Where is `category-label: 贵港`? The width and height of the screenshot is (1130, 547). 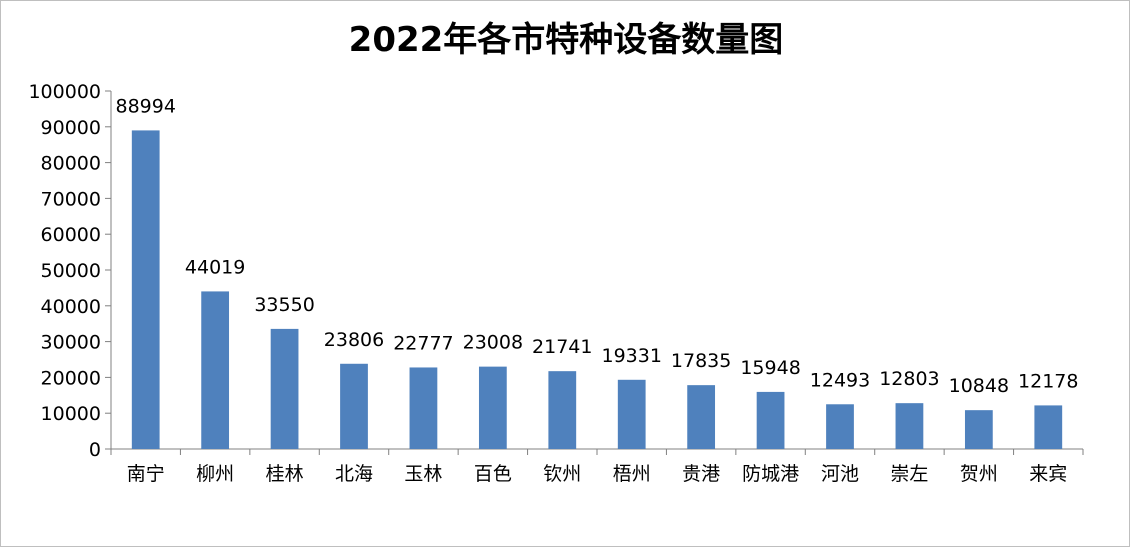
category-label: 贵港 is located at coordinates (701, 474).